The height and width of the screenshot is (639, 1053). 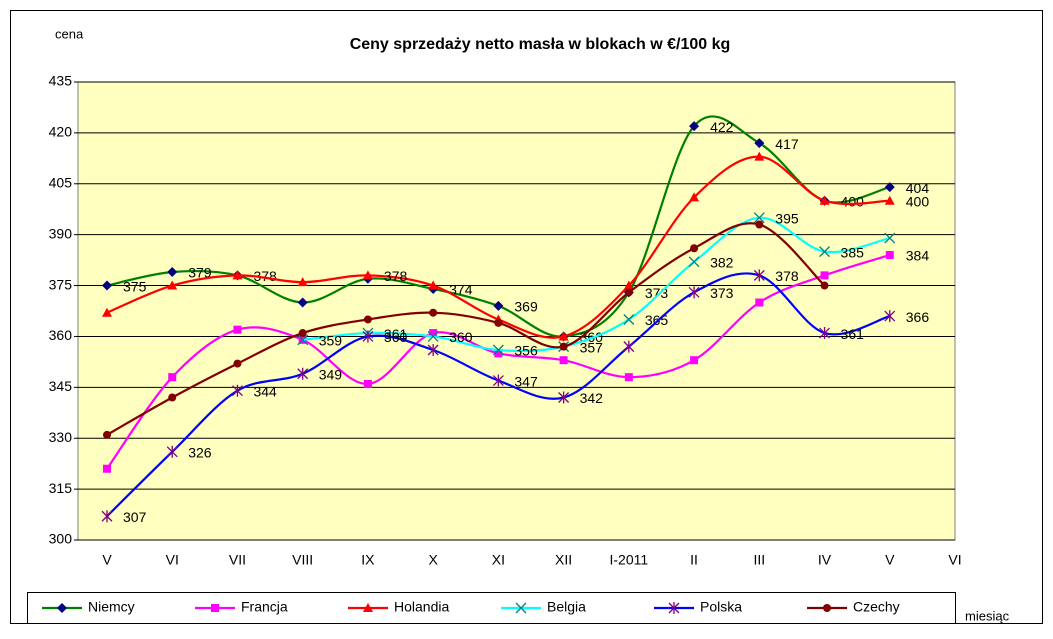 I want to click on x-tick-label: IV, so click(x=825, y=560).